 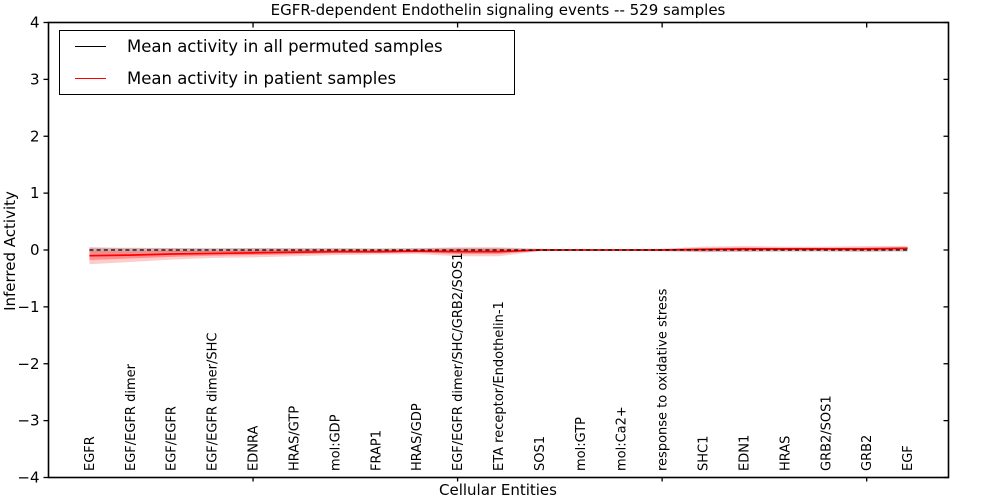 I want to click on x-tick-label: EDNRA, so click(x=254, y=448).